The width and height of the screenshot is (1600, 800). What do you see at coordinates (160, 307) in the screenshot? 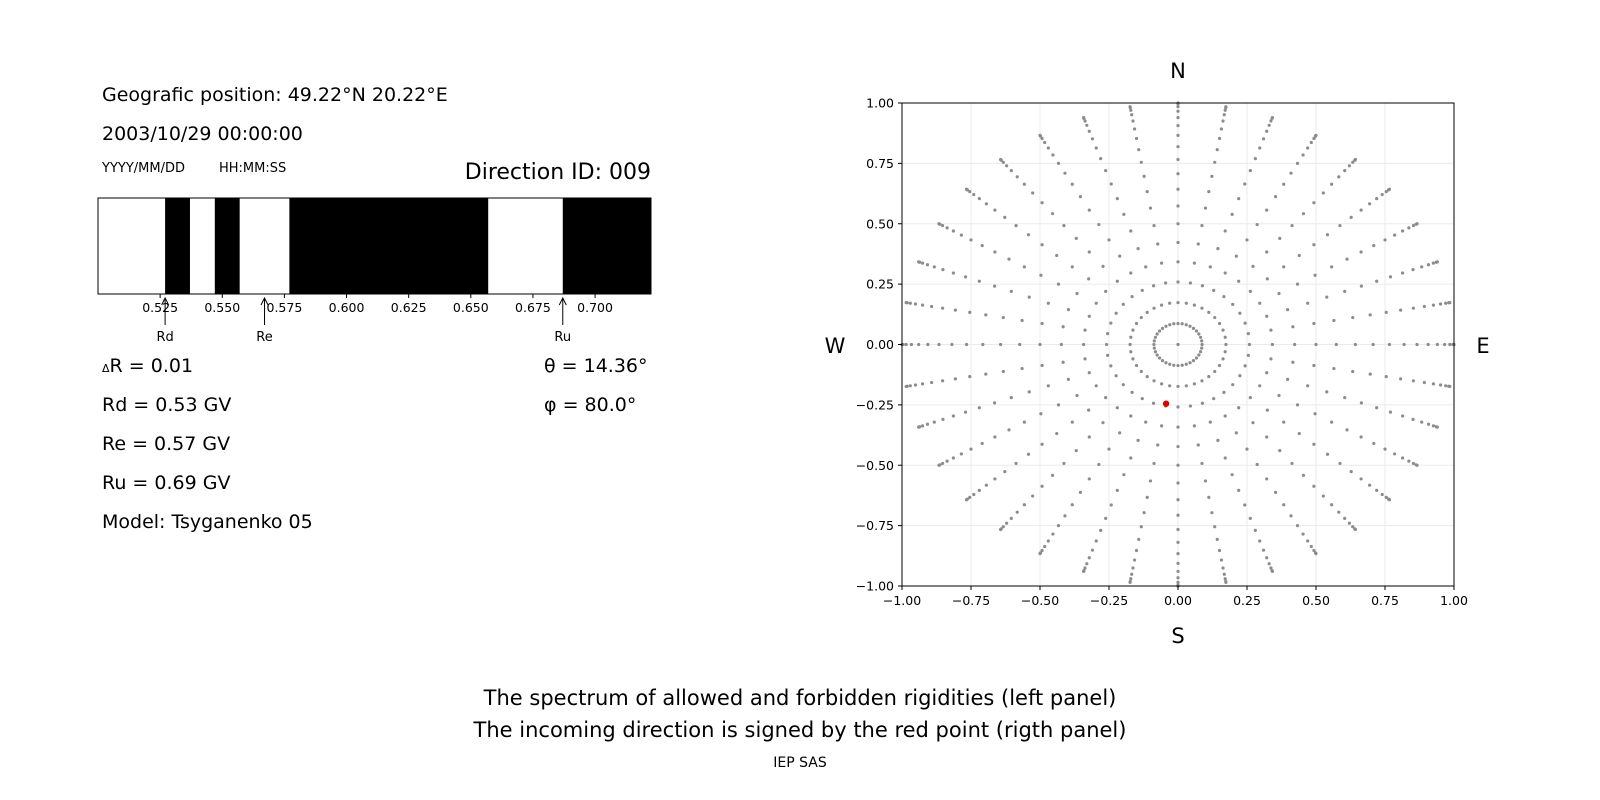
I see `spectrum-tick-label: 0.525` at bounding box center [160, 307].